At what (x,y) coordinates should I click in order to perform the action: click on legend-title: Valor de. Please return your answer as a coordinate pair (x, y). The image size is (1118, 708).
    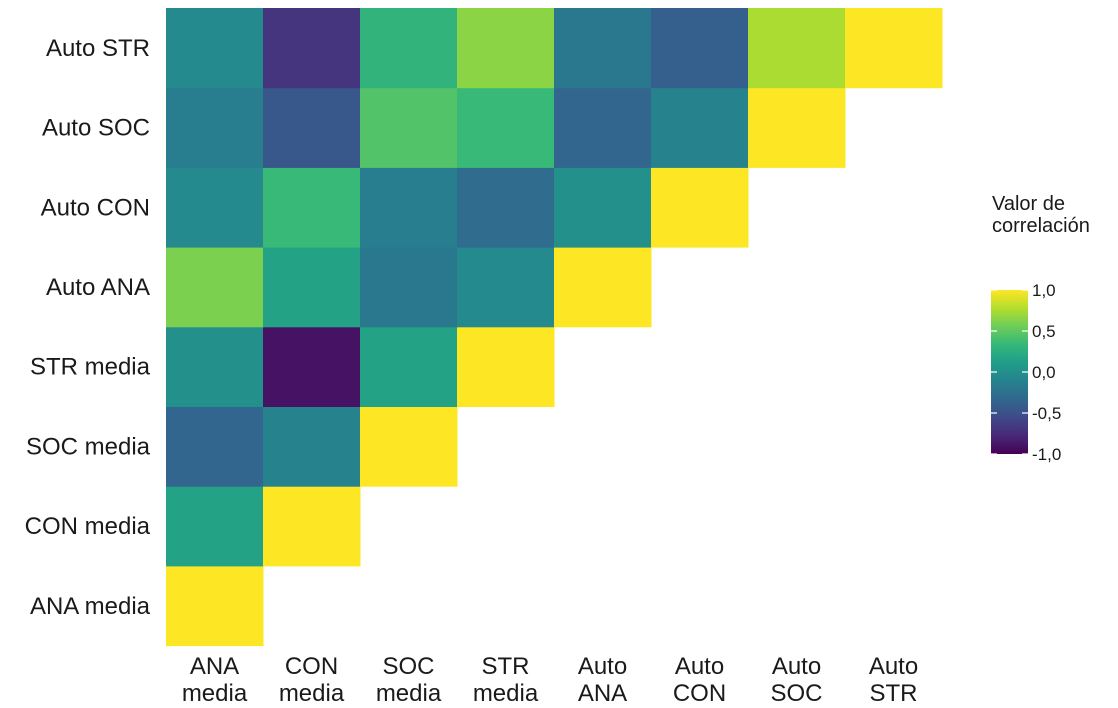
    Looking at the image, I should click on (1028, 204).